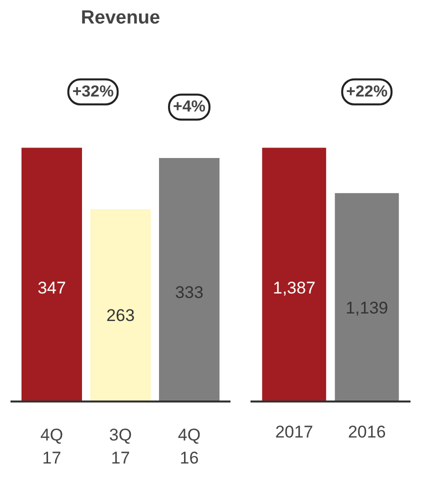 The width and height of the screenshot is (428, 479). What do you see at coordinates (294, 288) in the screenshot?
I see `data-label: 1,387` at bounding box center [294, 288].